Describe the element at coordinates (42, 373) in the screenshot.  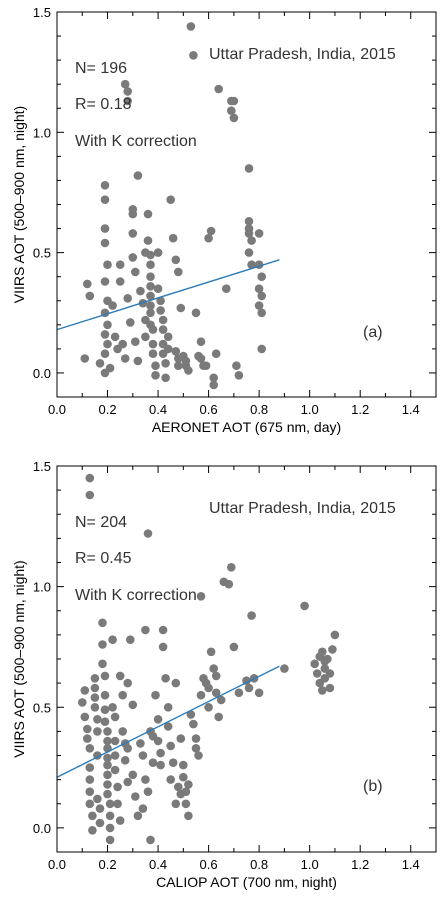
I see `panel-a-y-tick-label: 0.0` at that location.